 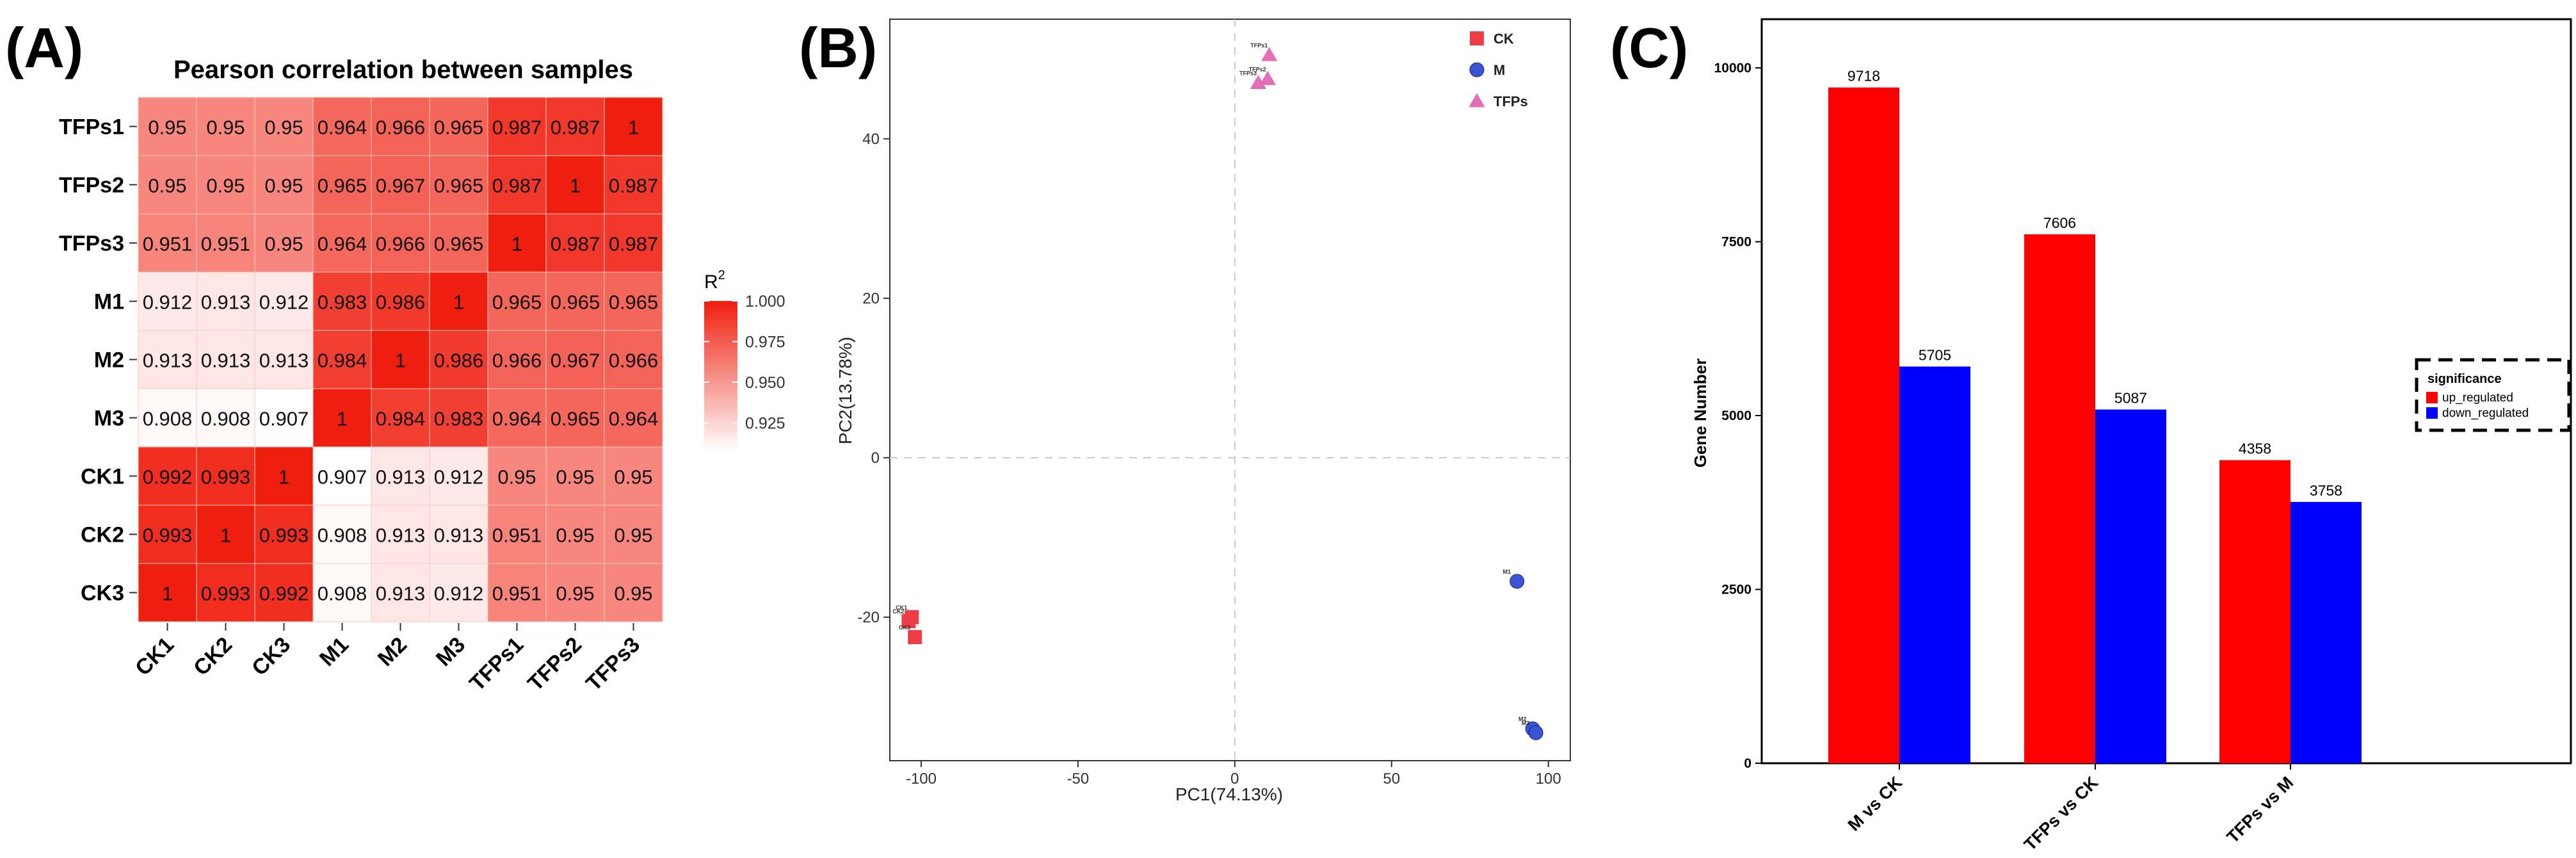 I want to click on bar-up-regulated-tfps-vs-m, so click(x=2254, y=611).